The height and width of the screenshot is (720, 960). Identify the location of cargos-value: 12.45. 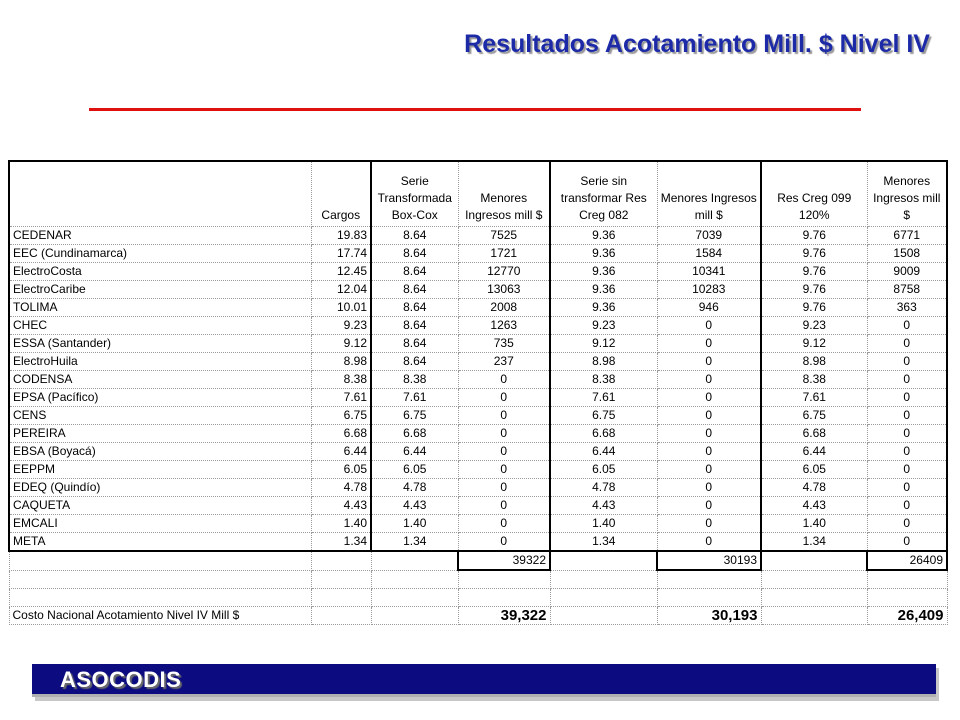
(341, 271).